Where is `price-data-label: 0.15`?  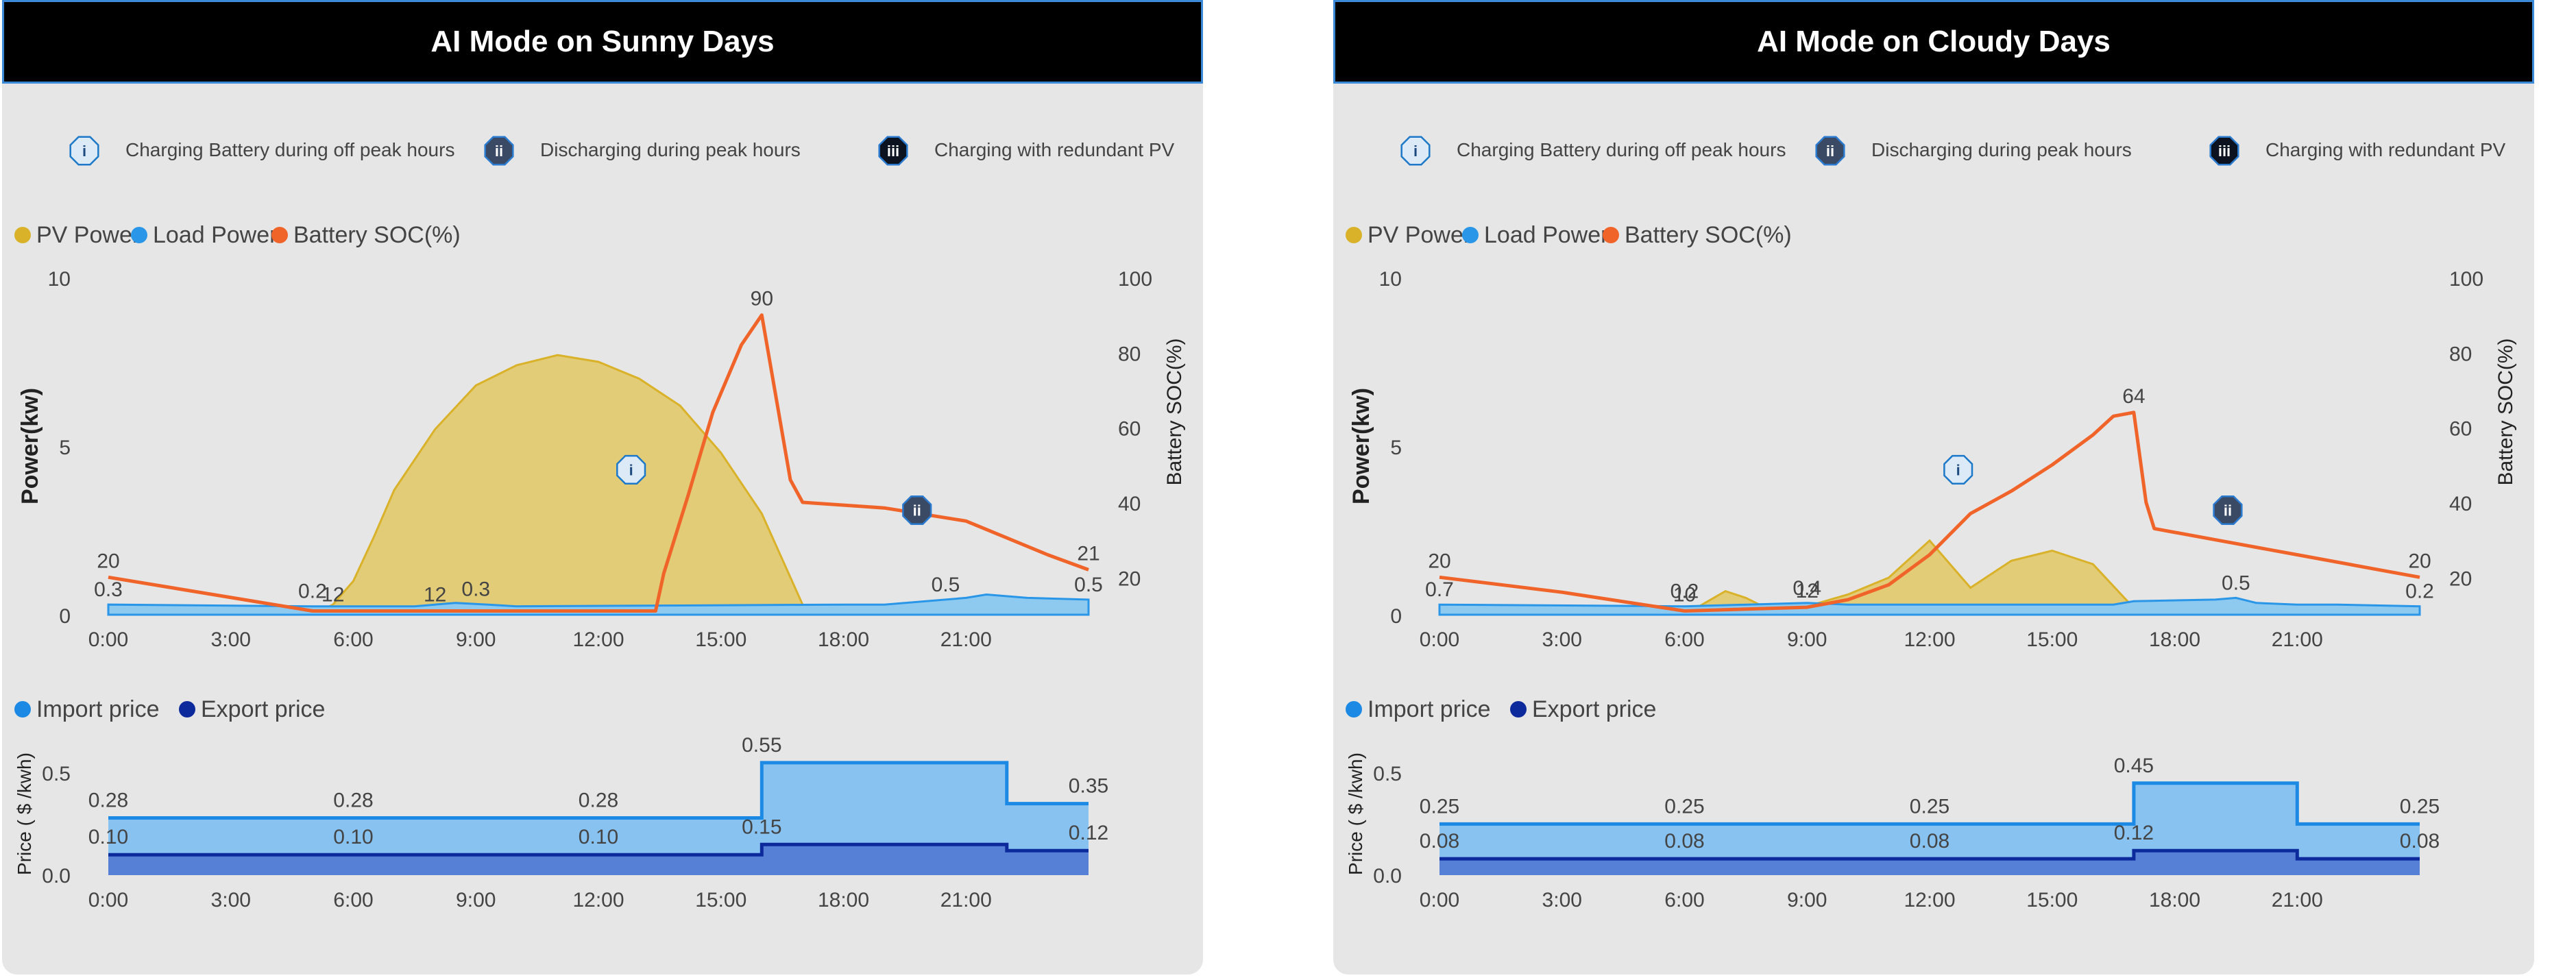
price-data-label: 0.15 is located at coordinates (761, 827).